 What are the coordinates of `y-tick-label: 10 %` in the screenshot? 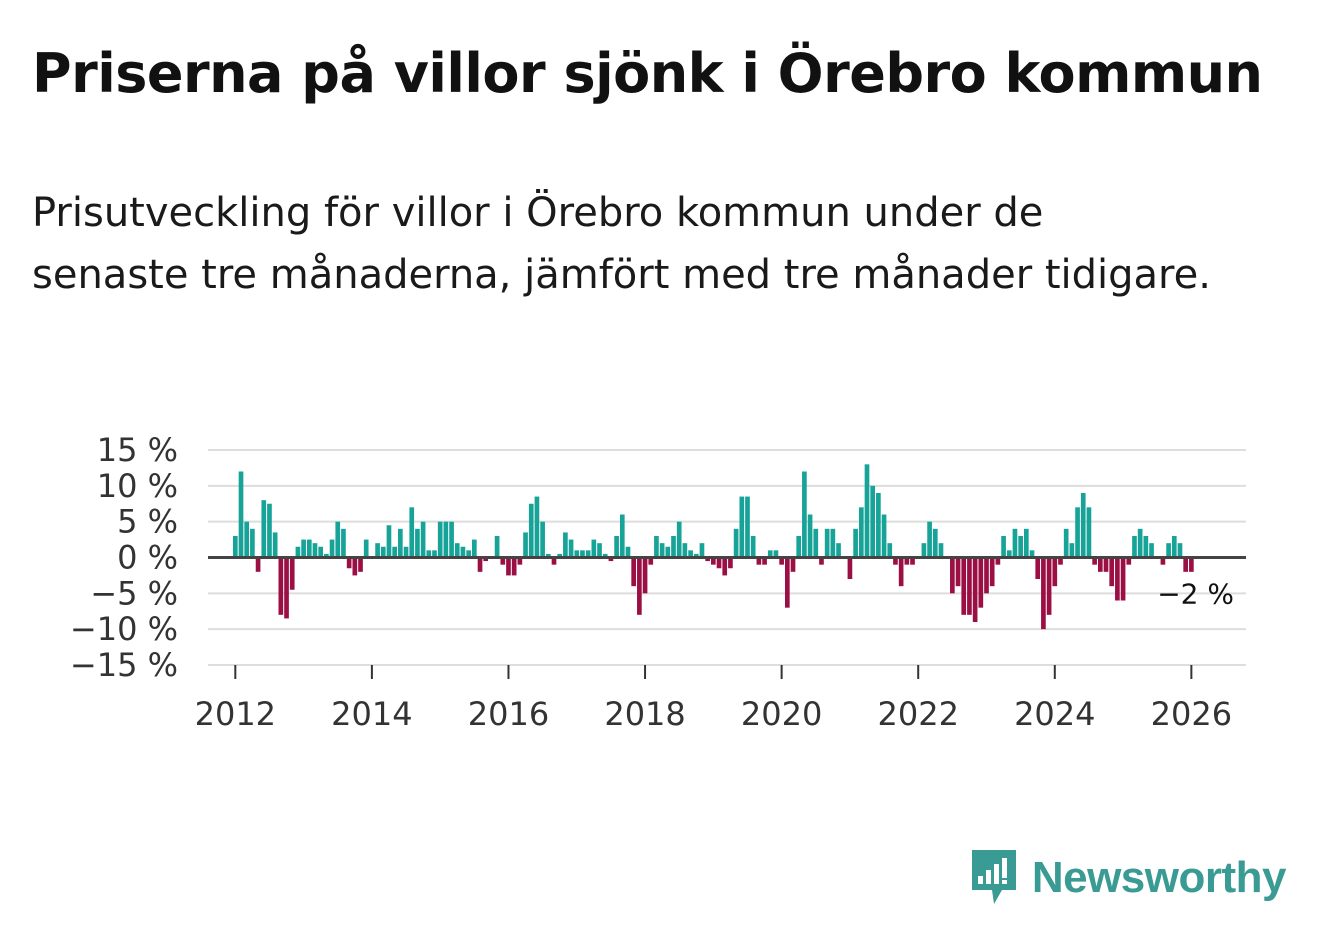 It's located at (137, 486).